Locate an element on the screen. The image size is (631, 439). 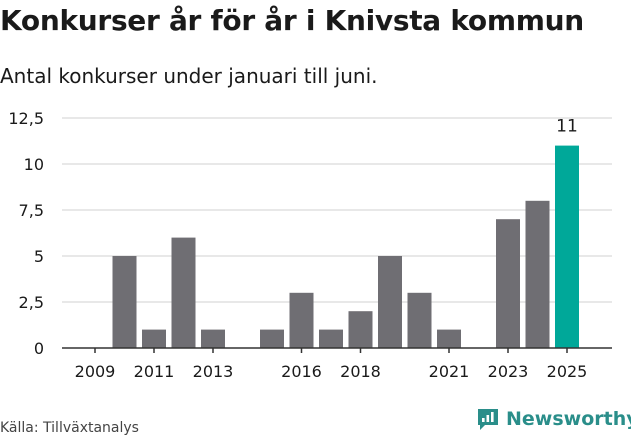
source-note: Källa: Tillväxtanalys is located at coordinates (69, 428).